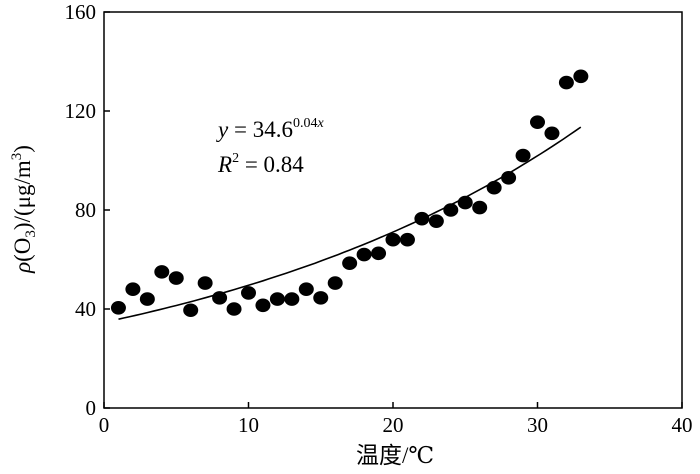 The height and width of the screenshot is (474, 700). What do you see at coordinates (22, 195) in the screenshot?
I see `y-label-close: )/(μg/m` at bounding box center [22, 195].